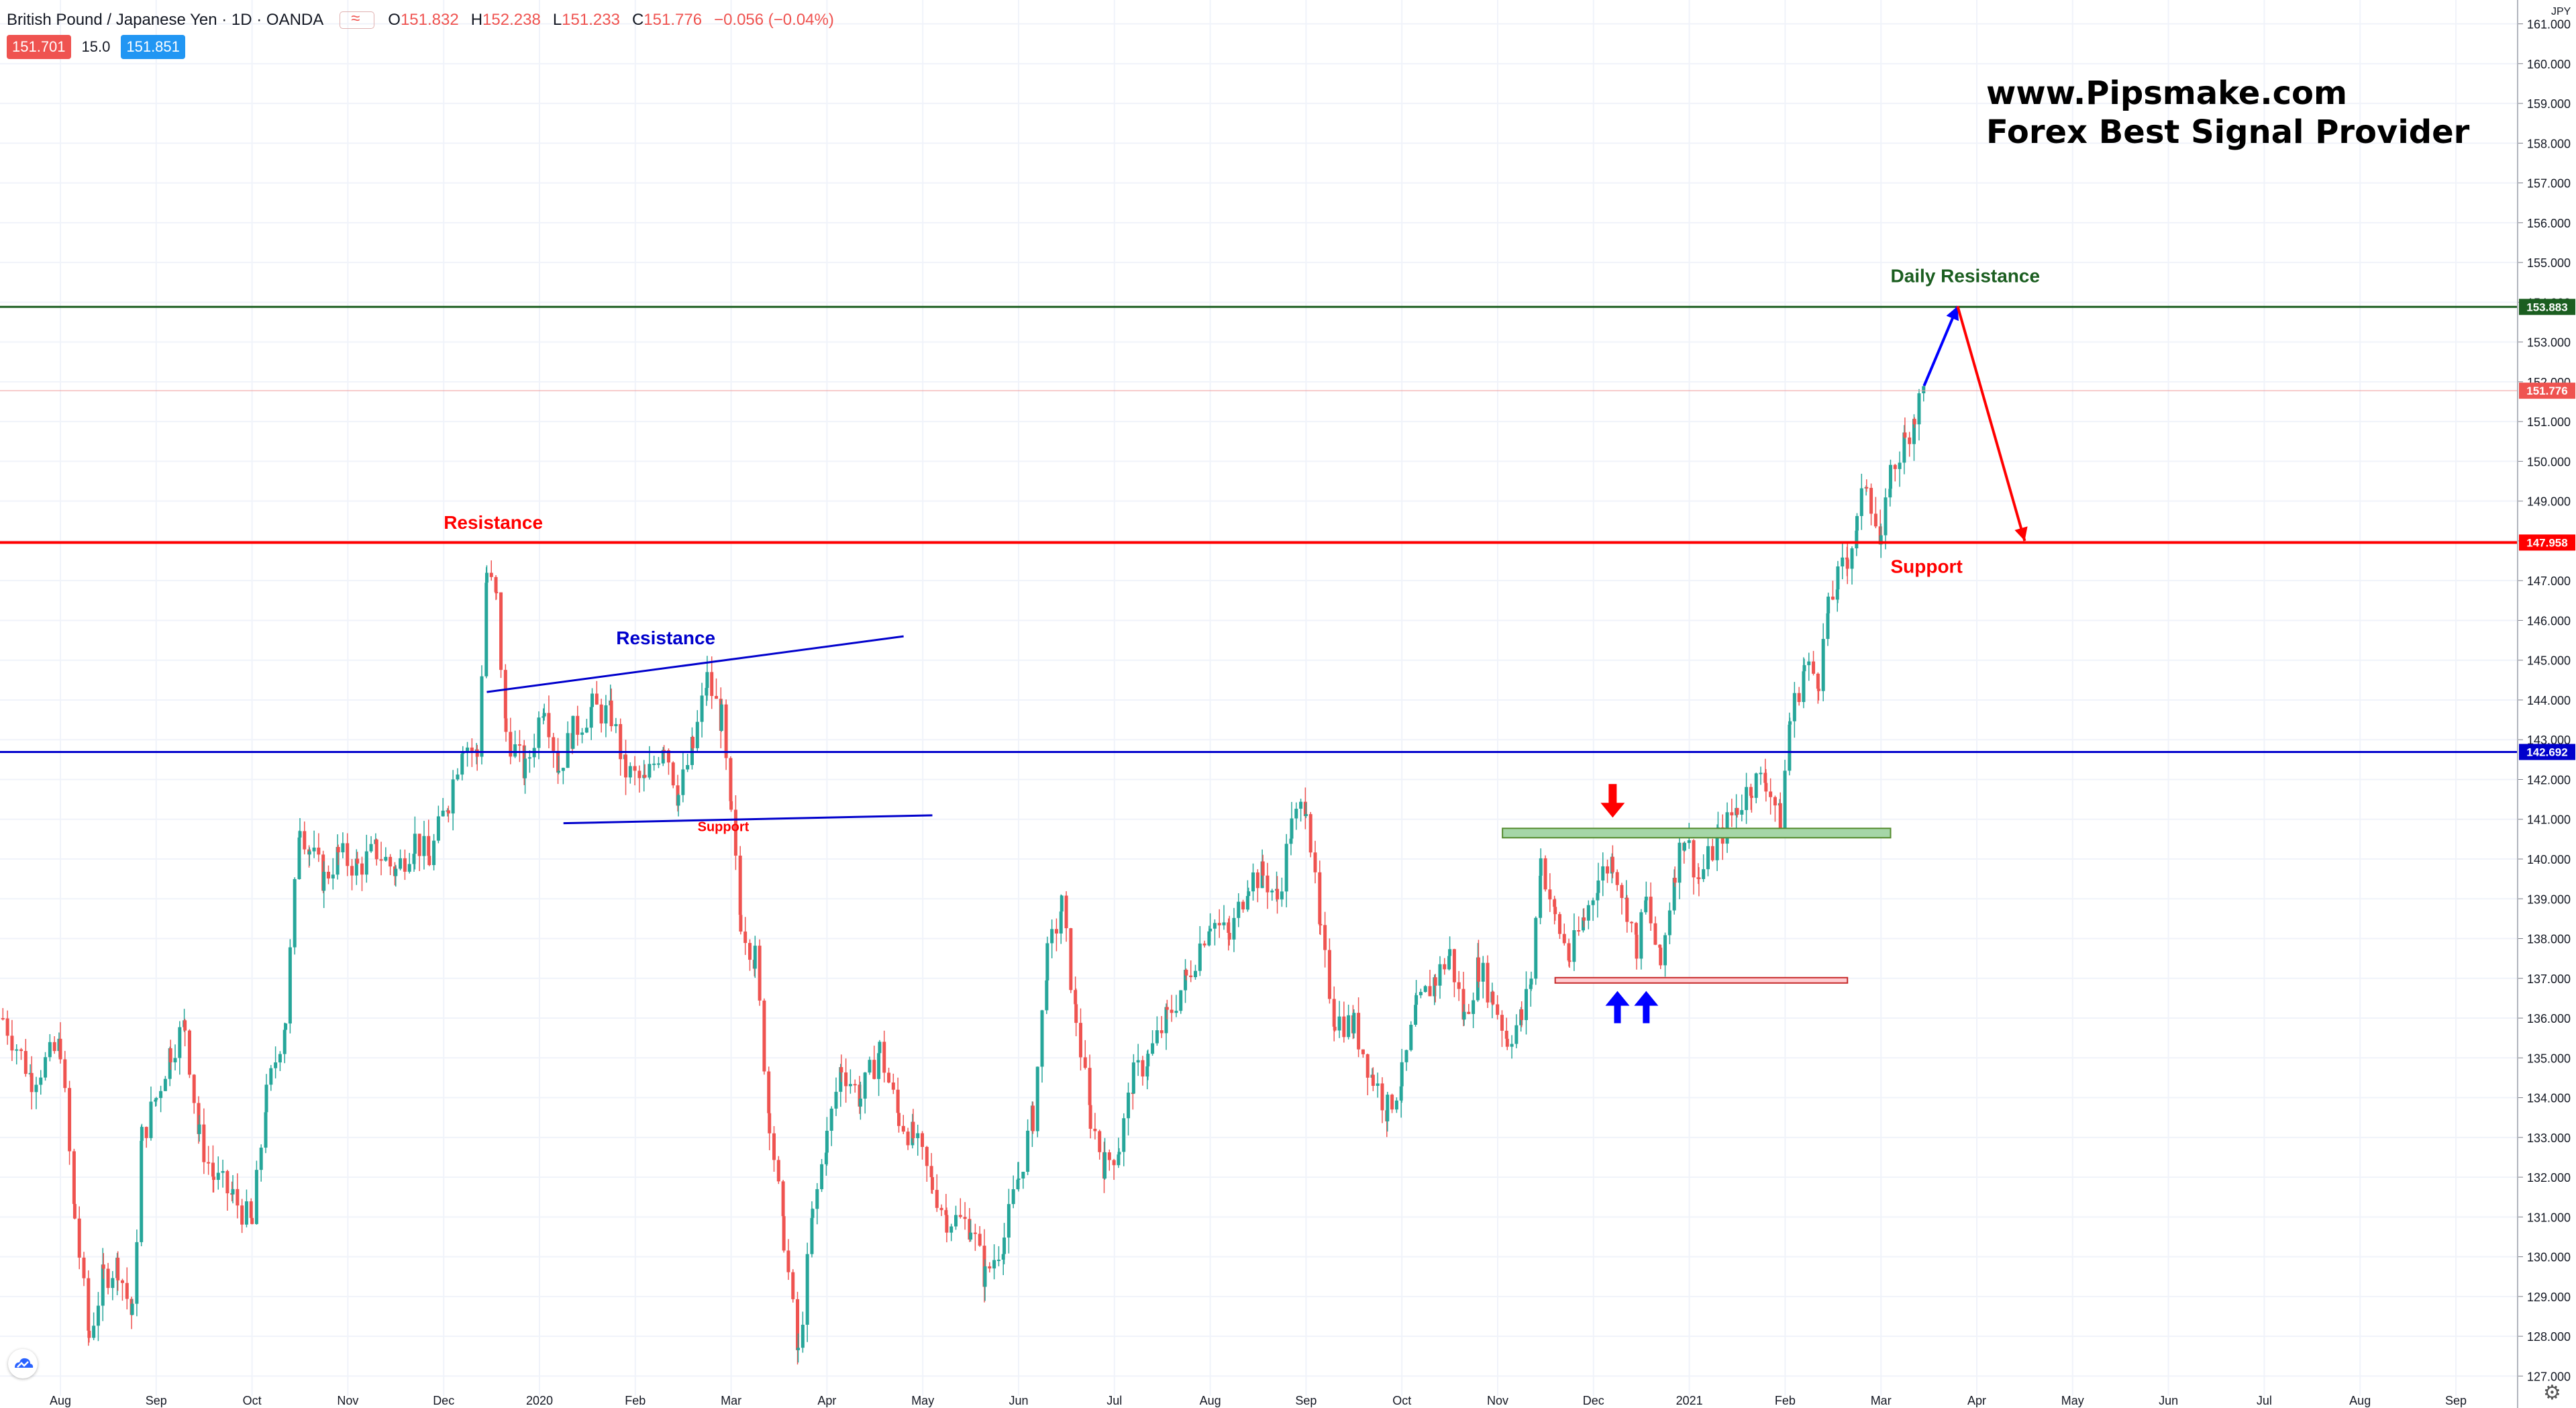 The image size is (2576, 1408). What do you see at coordinates (1965, 276) in the screenshot?
I see `annotation-label: Daily Resistance` at bounding box center [1965, 276].